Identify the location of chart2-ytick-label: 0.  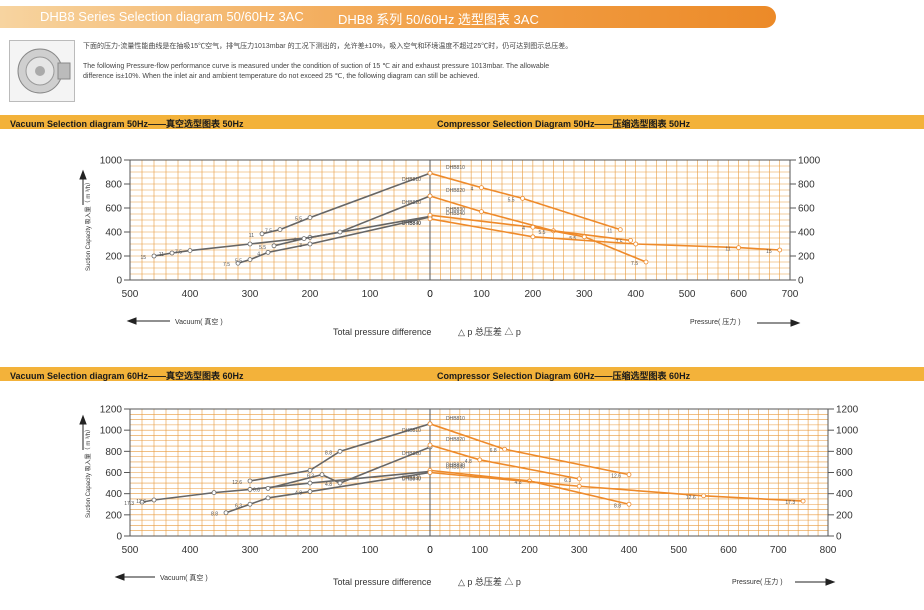
(119, 537).